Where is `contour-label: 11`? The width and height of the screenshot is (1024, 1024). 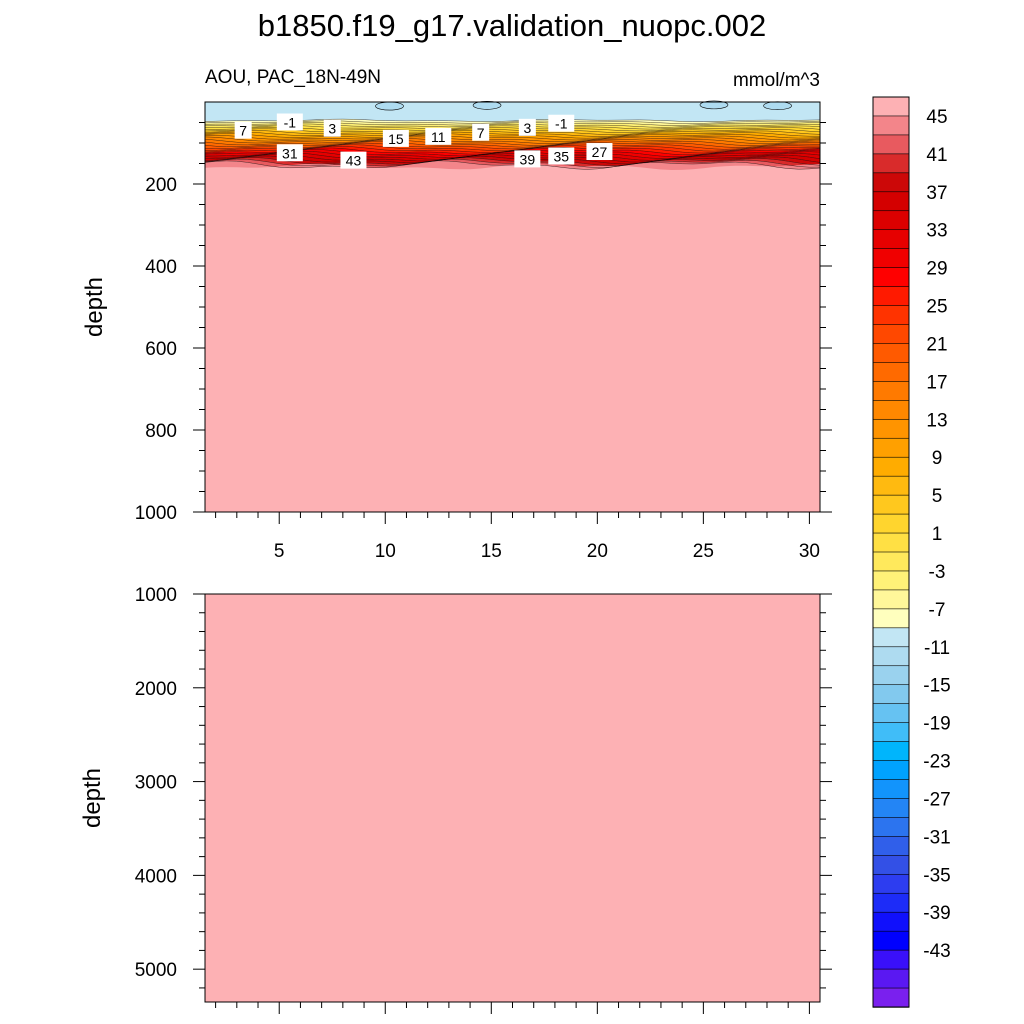 contour-label: 11 is located at coordinates (438, 137).